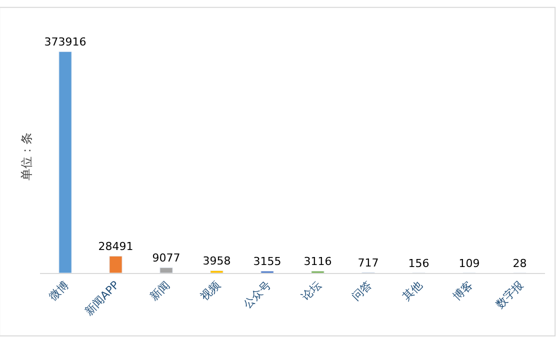 This screenshot has height=343, width=560. Describe the element at coordinates (166, 258) in the screenshot. I see `data-label: 9077` at that location.